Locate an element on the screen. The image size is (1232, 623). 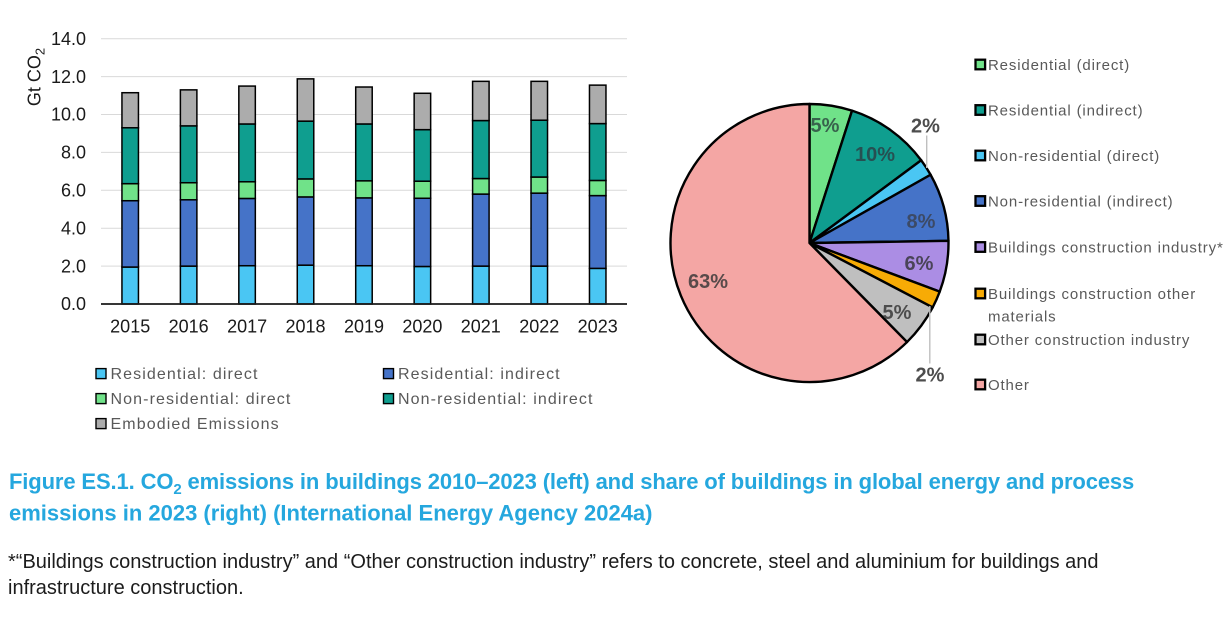
svg-text: Other is located at coordinates (1009, 385).